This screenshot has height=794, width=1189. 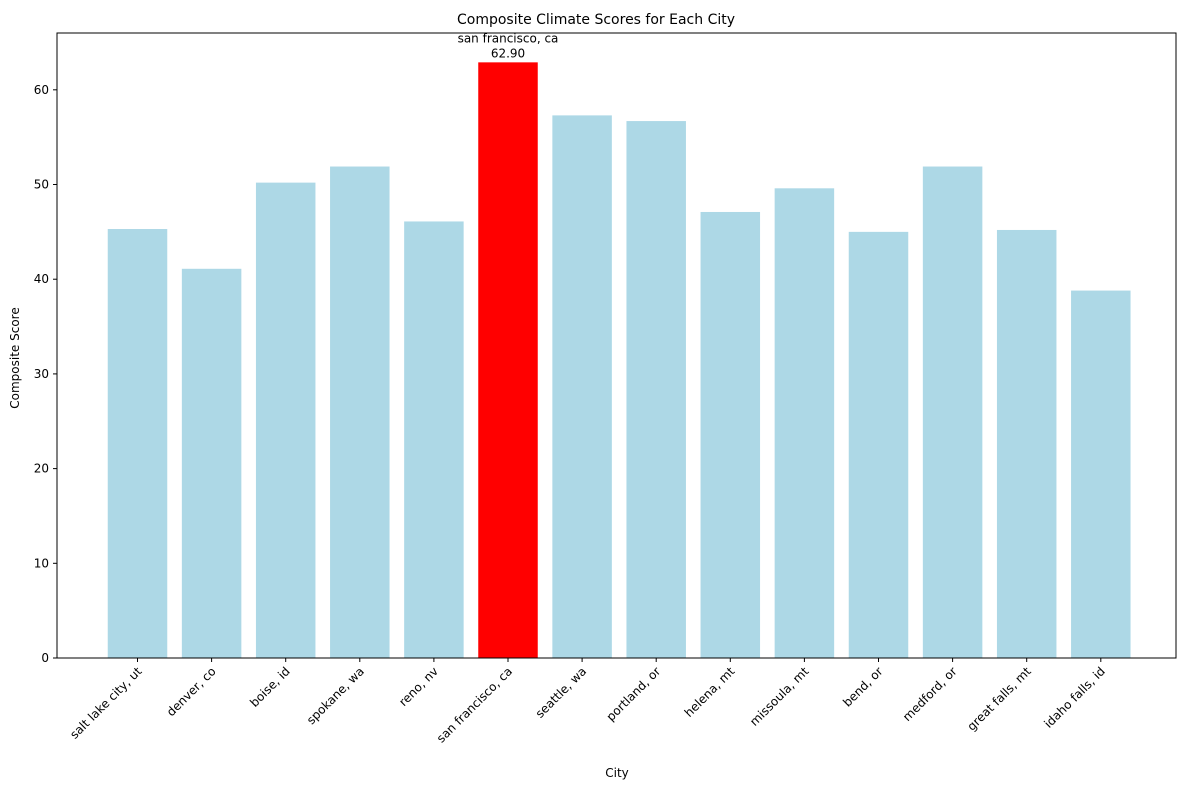 What do you see at coordinates (862, 686) in the screenshot?
I see `x-tick-label: bend, or` at bounding box center [862, 686].